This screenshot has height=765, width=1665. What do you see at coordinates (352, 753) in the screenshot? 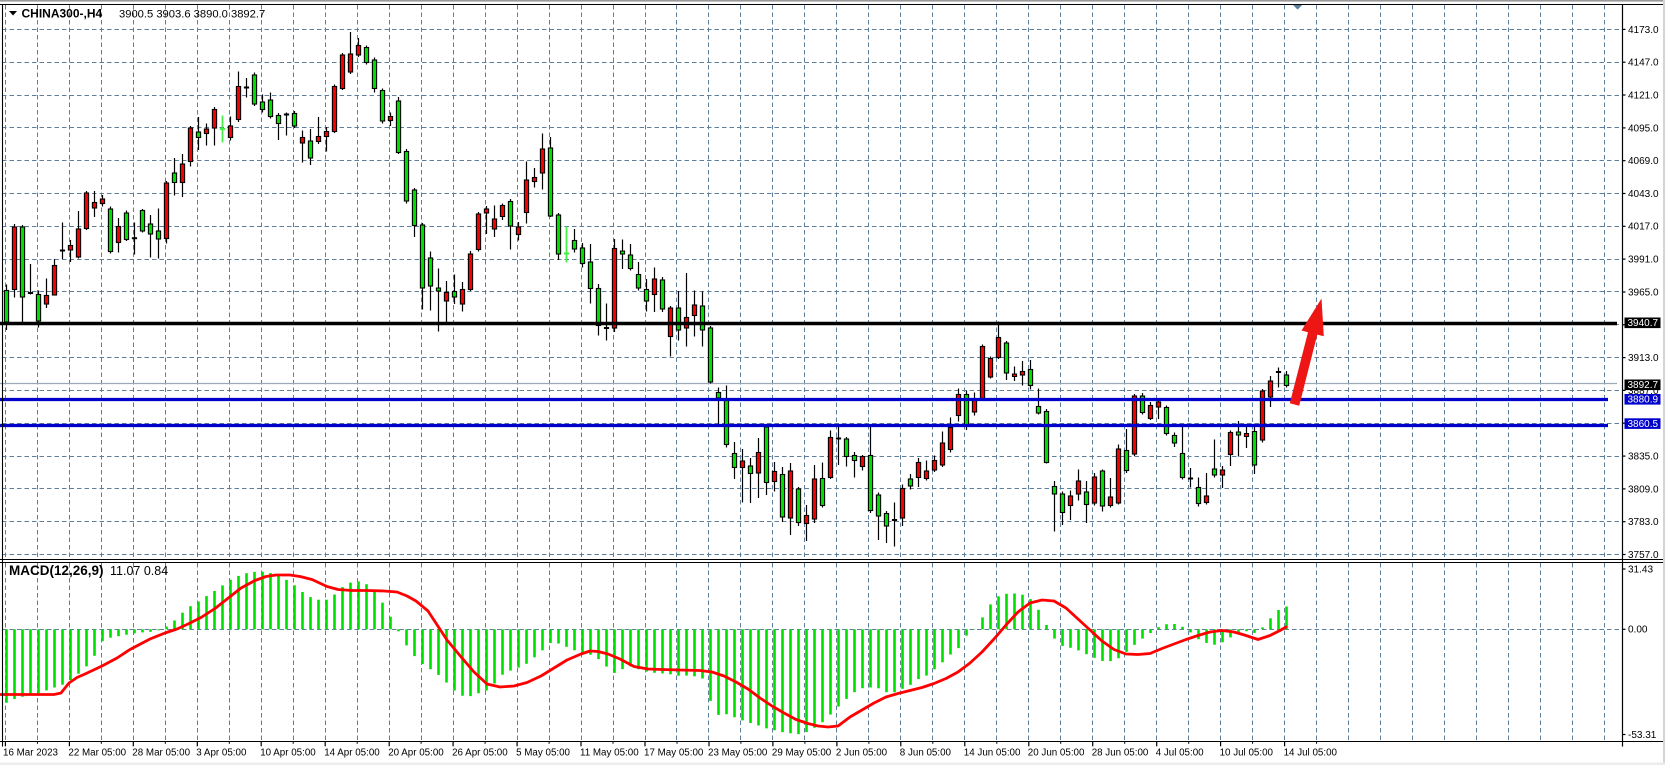
I see `svg-text: 14 Apr 05:00` at bounding box center [352, 753].